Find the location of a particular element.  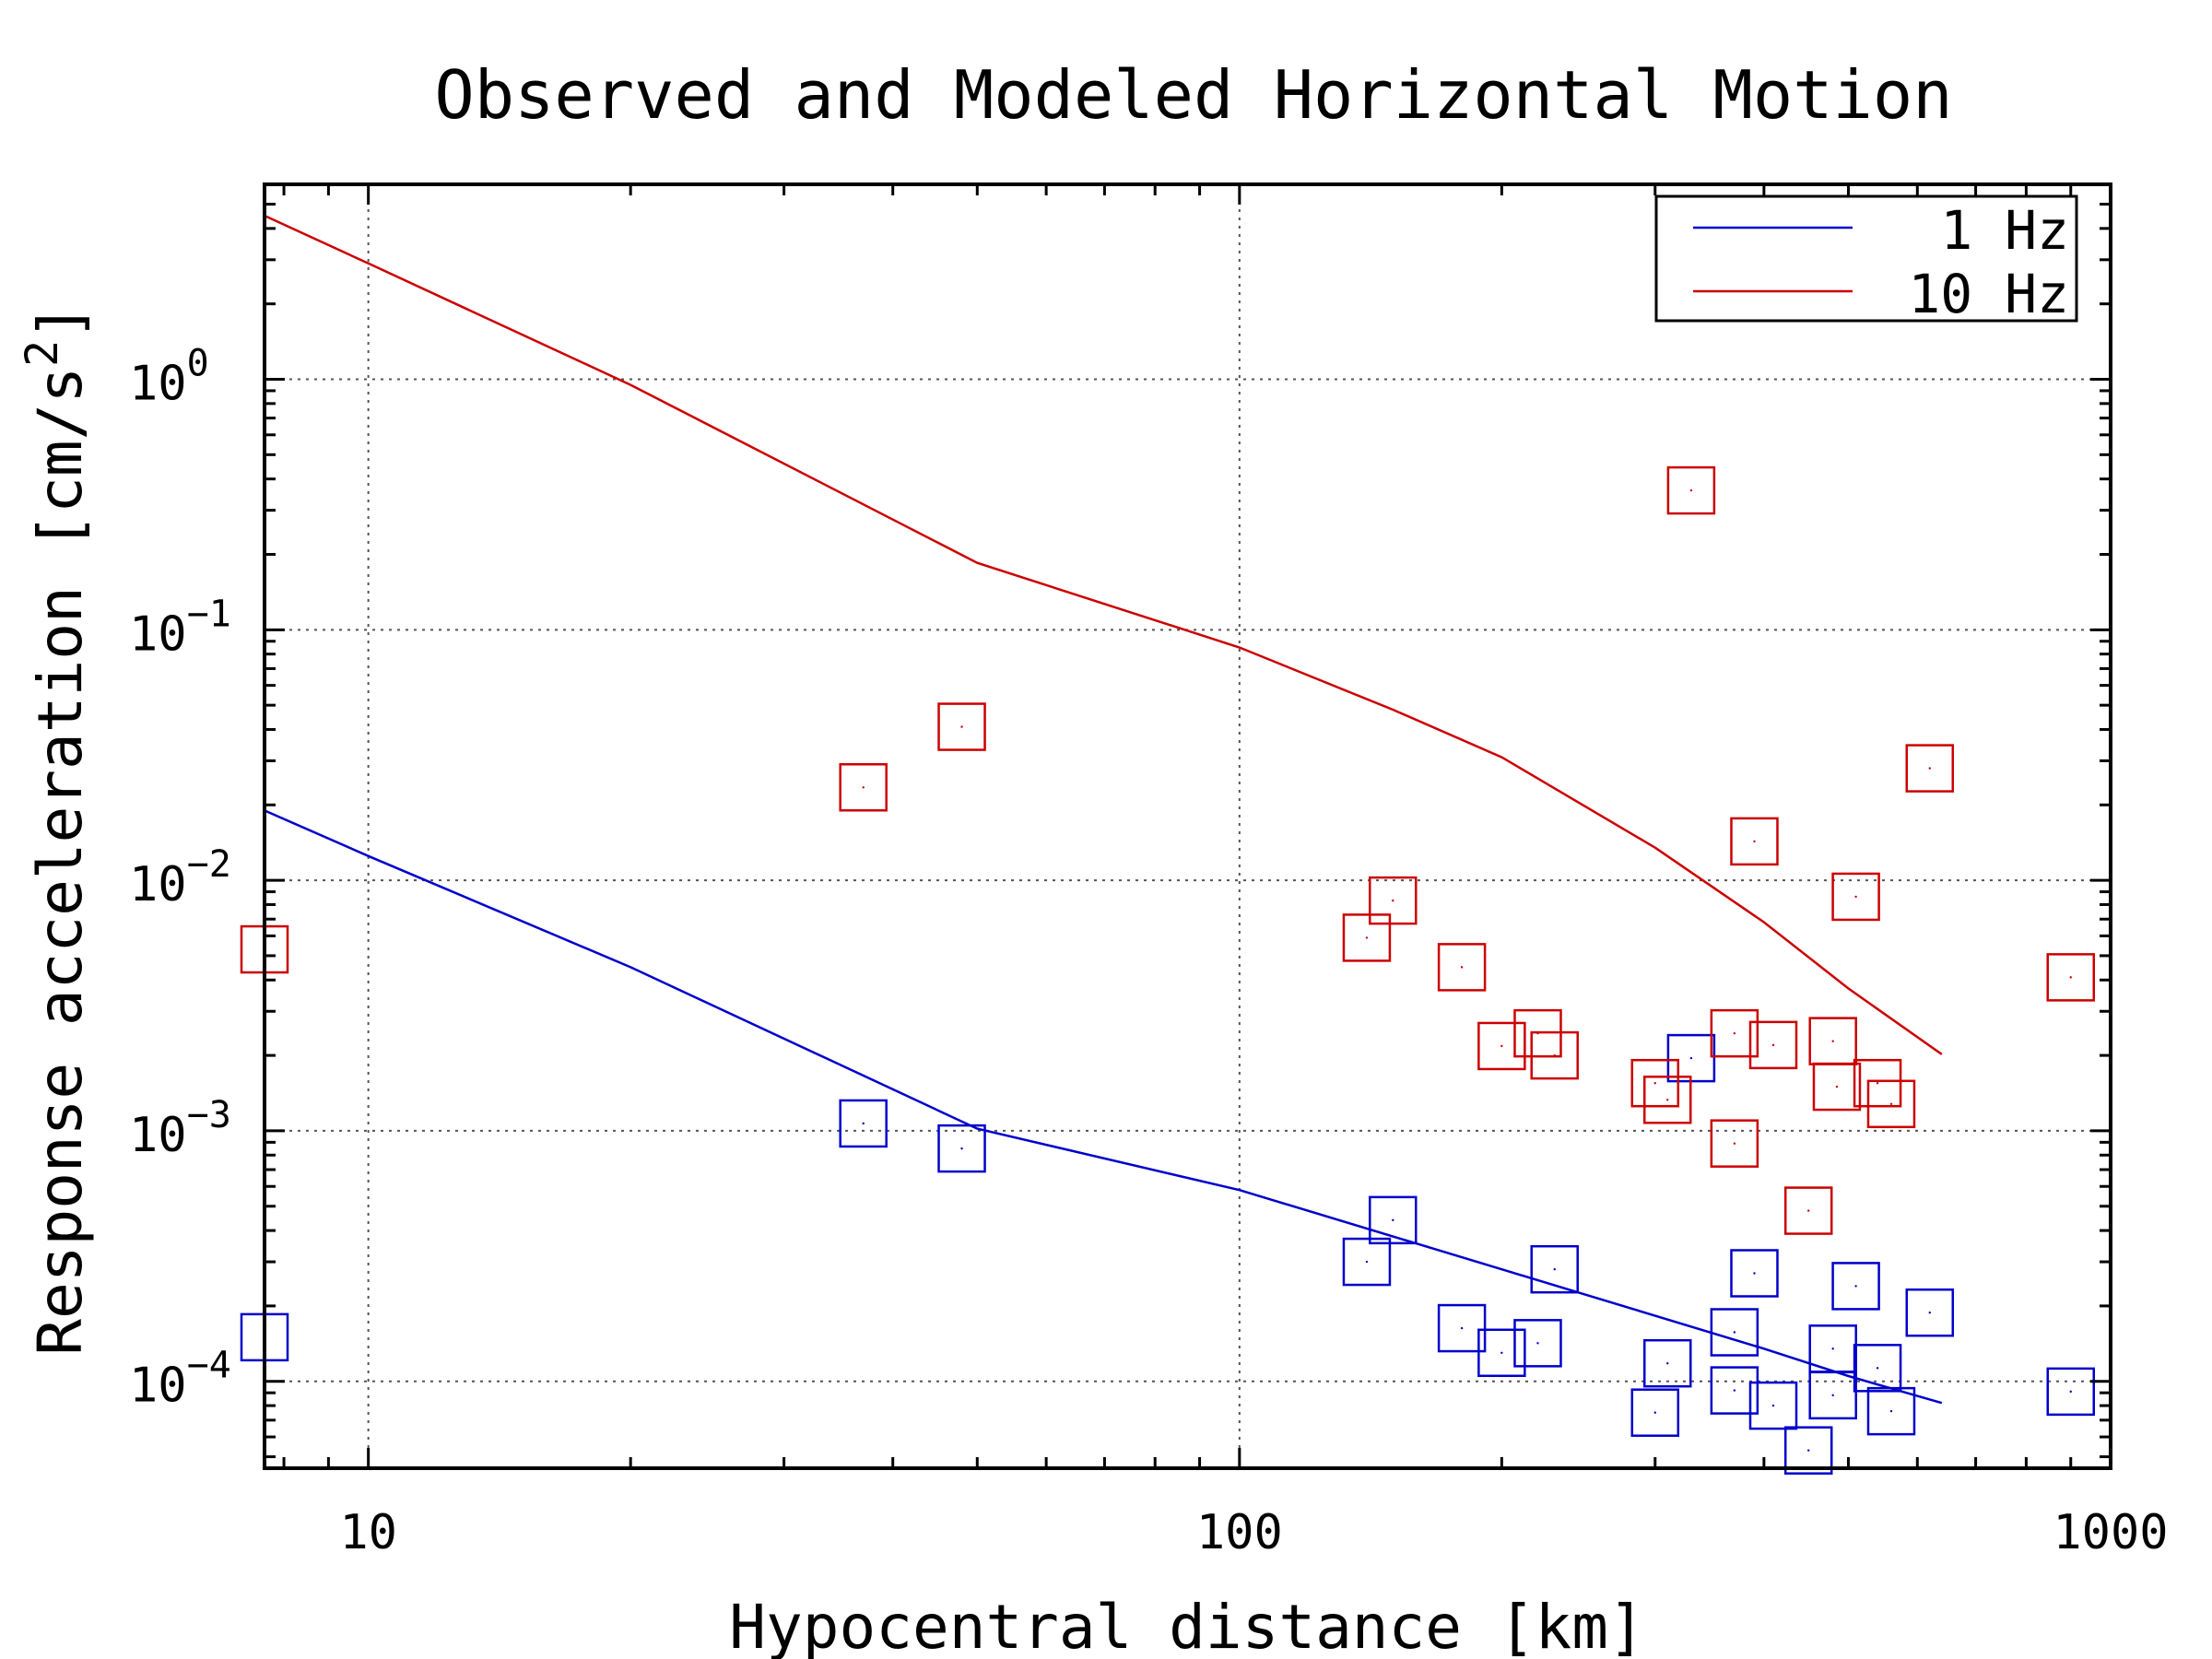

y-tick-label: 10⁻¹ is located at coordinates (180, 627).